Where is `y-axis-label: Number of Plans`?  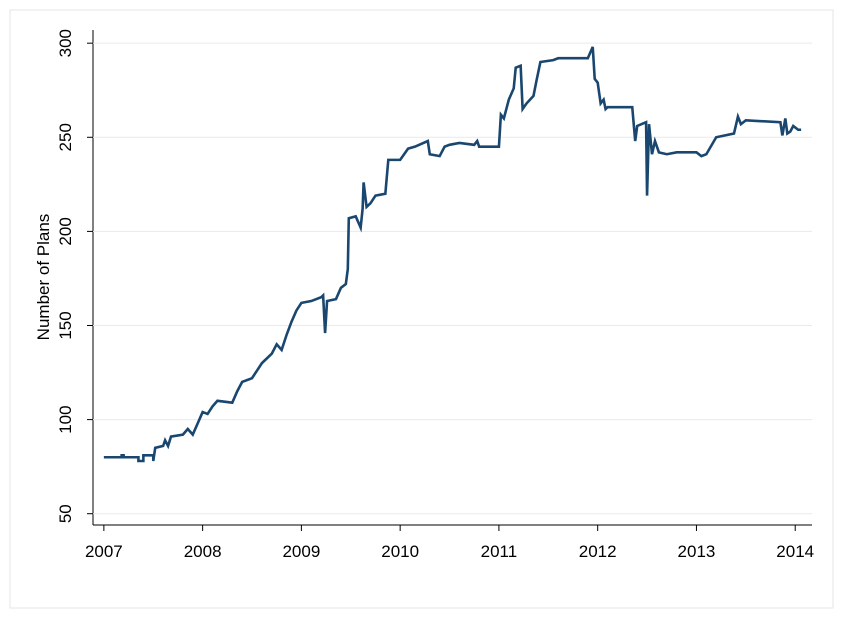 y-axis-label: Number of Plans is located at coordinates (43, 277).